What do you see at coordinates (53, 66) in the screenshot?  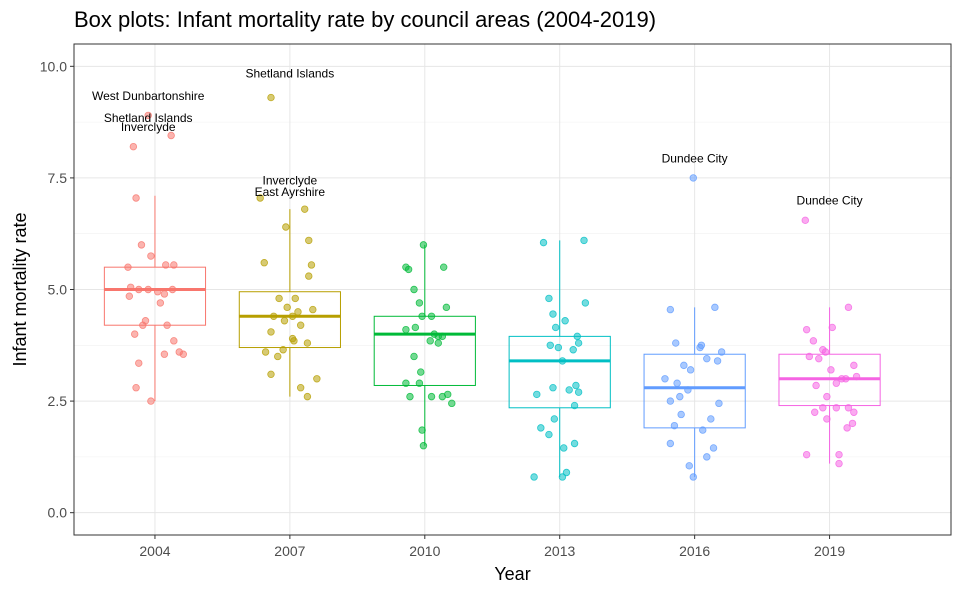 I see `y-tick-label: 10.0` at bounding box center [53, 66].